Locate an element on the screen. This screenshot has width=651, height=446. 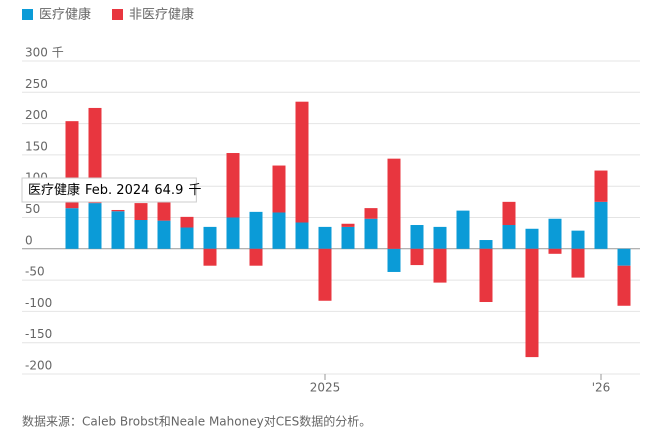
y-tick-label: -100 is located at coordinates (38, 303).